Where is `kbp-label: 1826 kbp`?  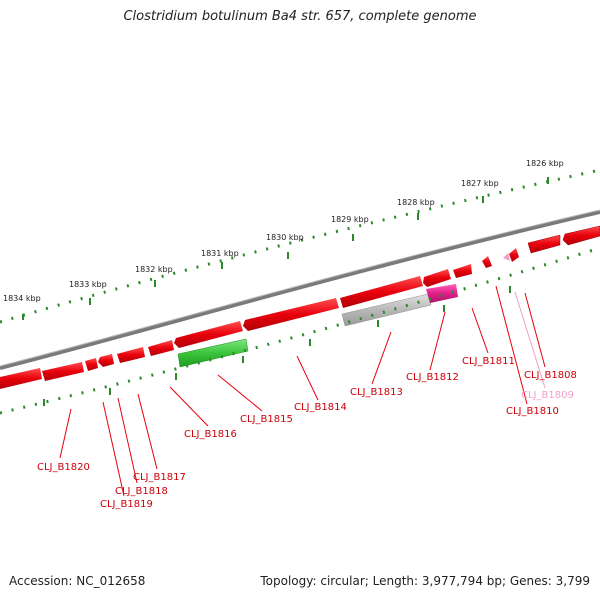
kbp-label: 1826 kbp is located at coordinates (545, 163).